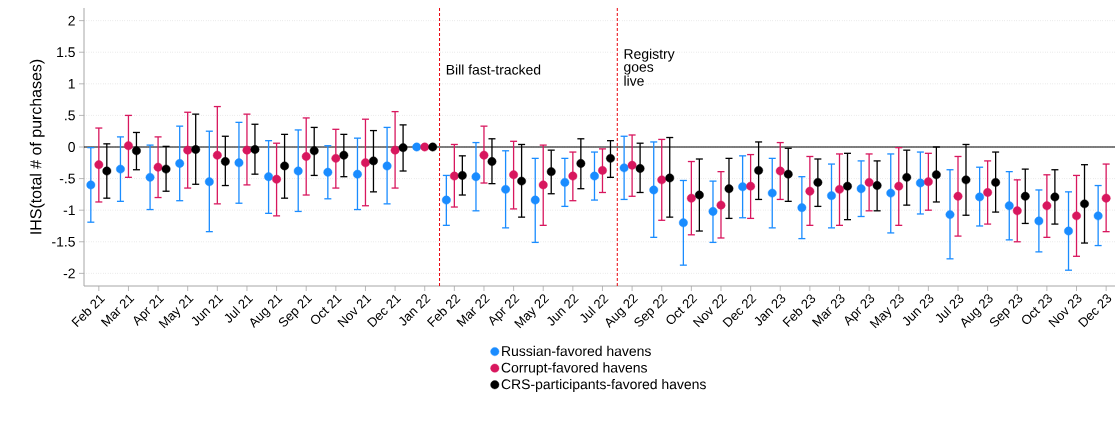  I want to click on y-tick-label: .5, so click(70, 115).